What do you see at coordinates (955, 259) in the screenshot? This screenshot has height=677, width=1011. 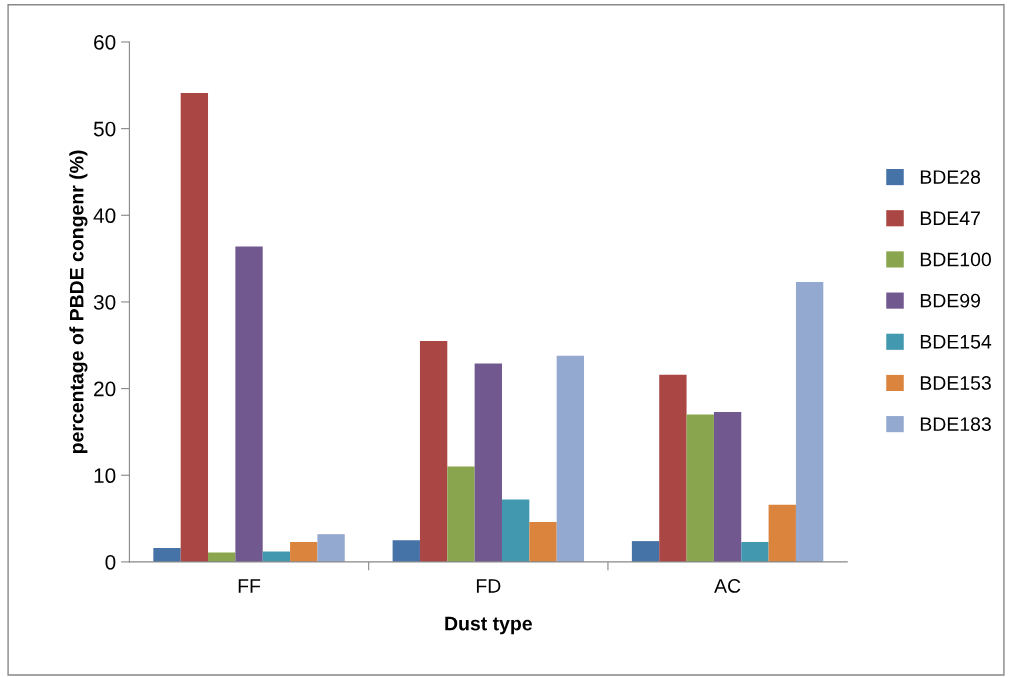 I see `legend-label: BDE100` at bounding box center [955, 259].